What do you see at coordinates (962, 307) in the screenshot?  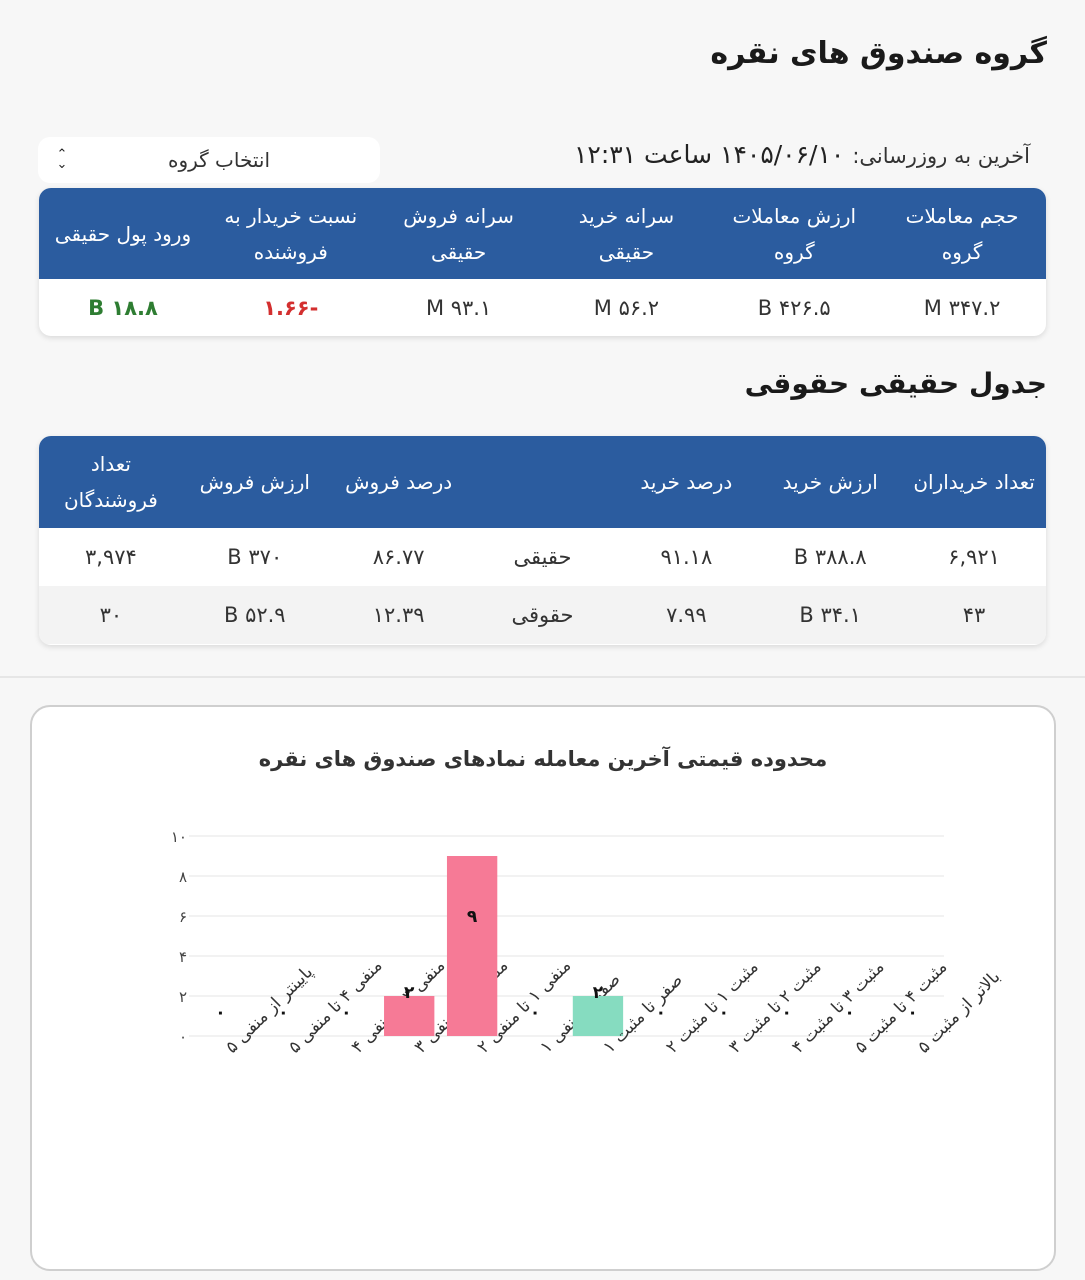 I see `table-cell: ۳۴۷.۲ M` at bounding box center [962, 307].